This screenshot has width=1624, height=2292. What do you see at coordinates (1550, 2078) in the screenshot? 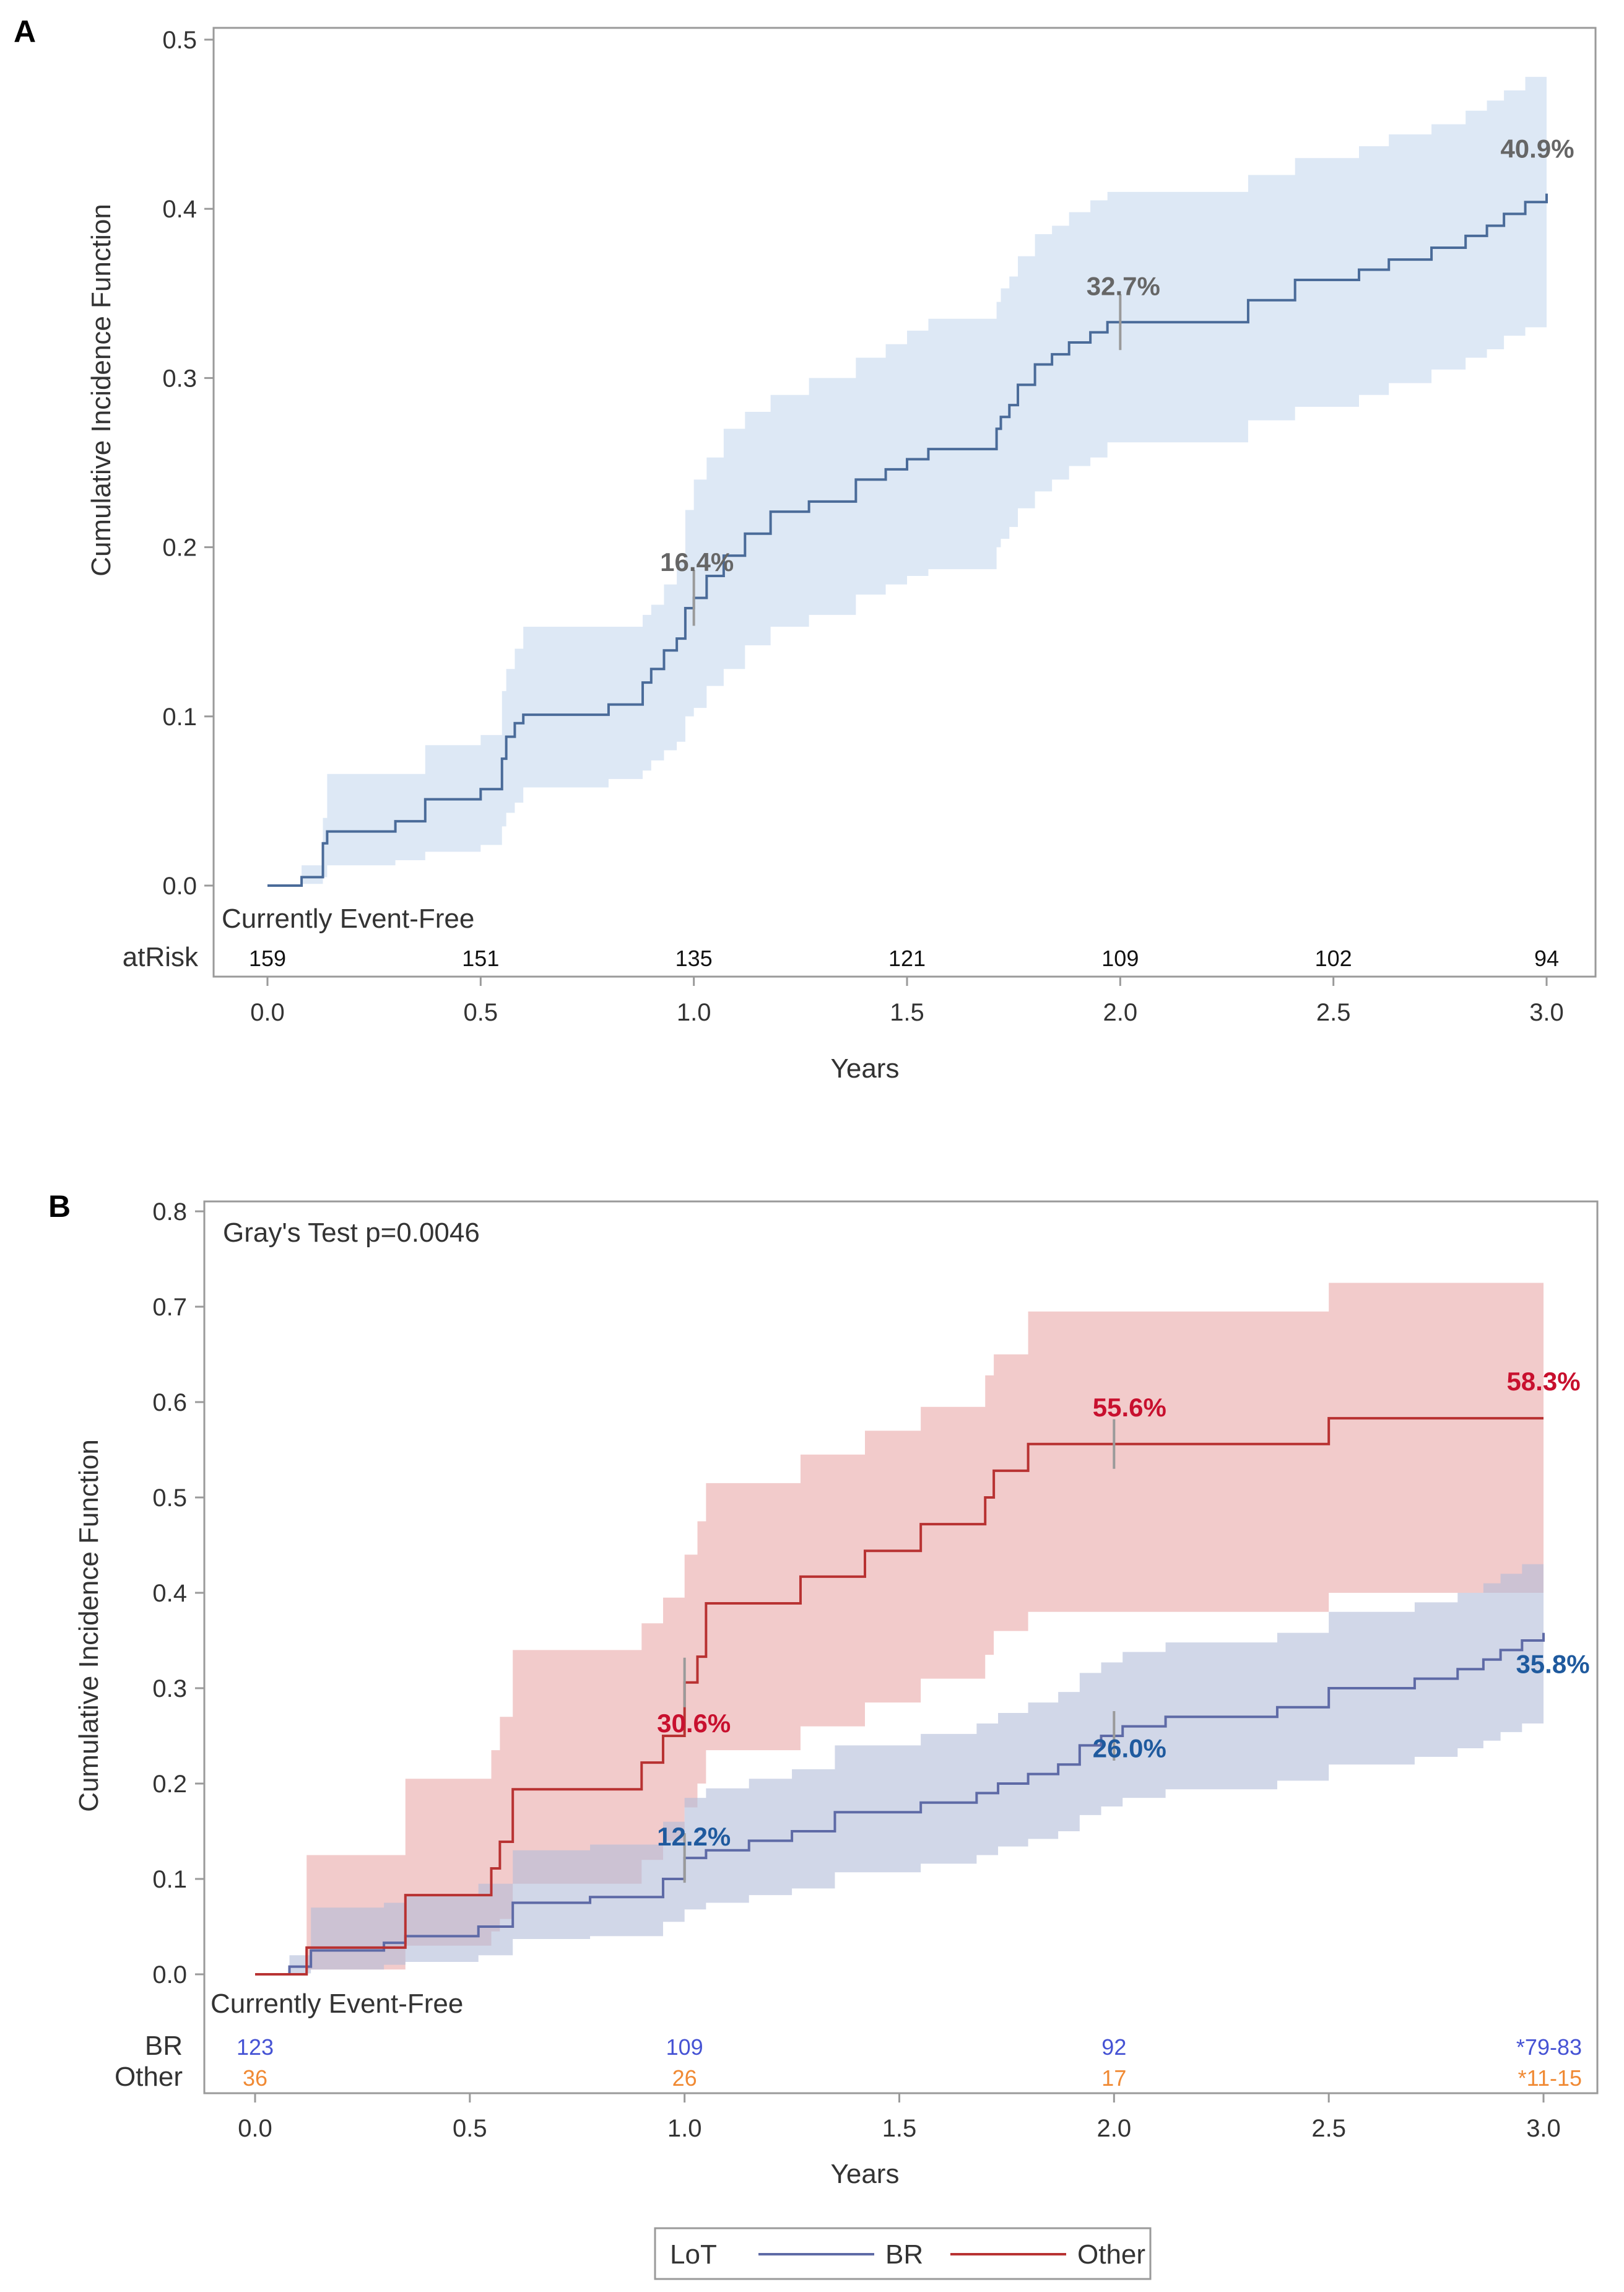
I see `risk-value: *11-15` at bounding box center [1550, 2078].